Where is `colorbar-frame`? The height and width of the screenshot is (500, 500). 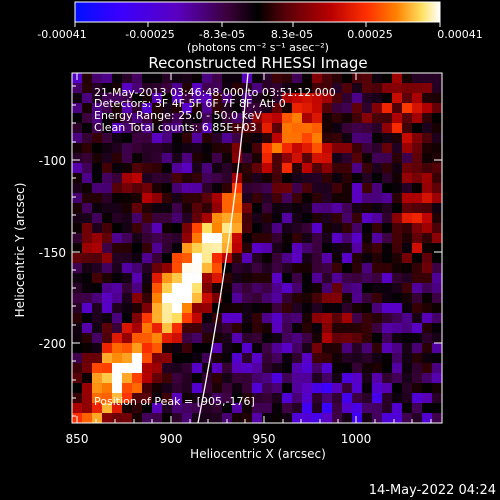 colorbar-frame is located at coordinates (257, 12).